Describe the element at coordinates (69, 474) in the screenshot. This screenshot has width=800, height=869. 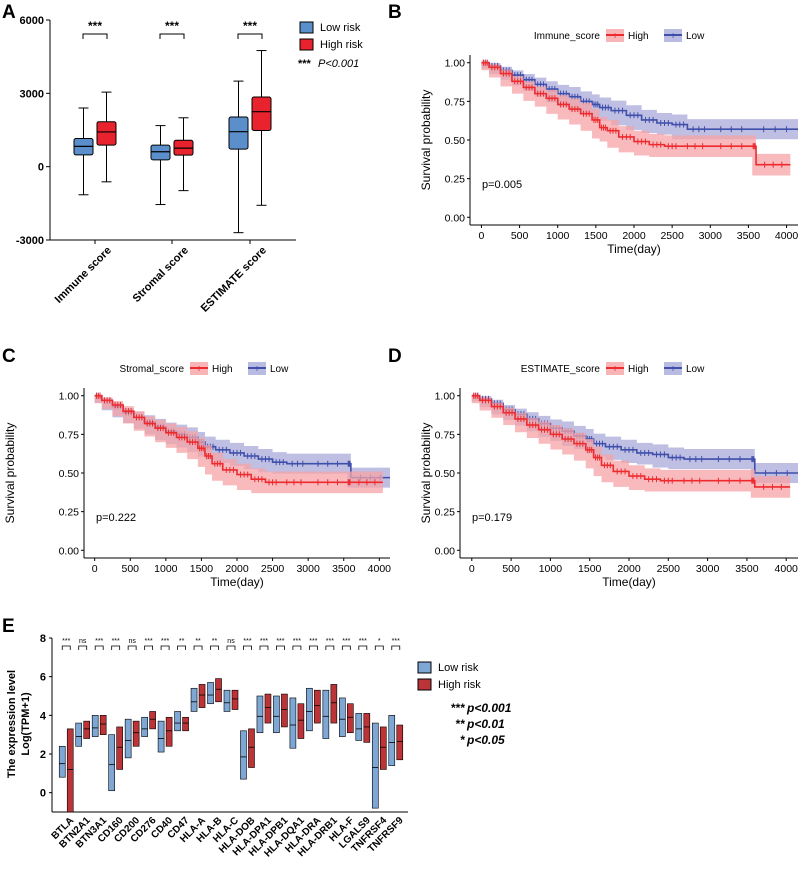
I see `y-tick-label: 0.50` at that location.